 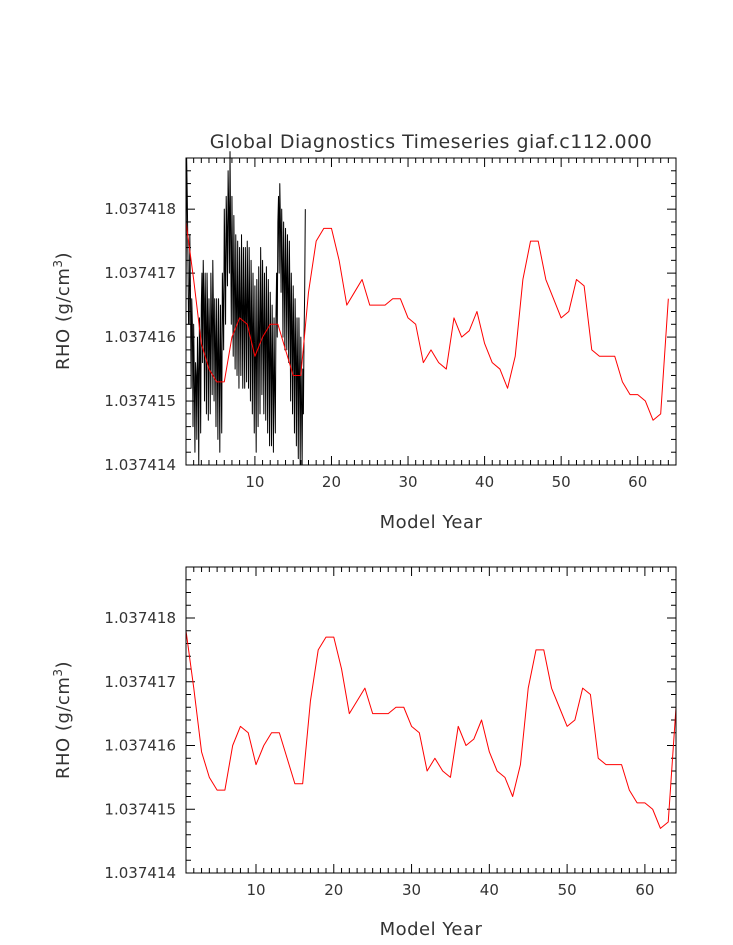 What do you see at coordinates (245, 308) in the screenshot?
I see `top-series-monthly-line` at bounding box center [245, 308].